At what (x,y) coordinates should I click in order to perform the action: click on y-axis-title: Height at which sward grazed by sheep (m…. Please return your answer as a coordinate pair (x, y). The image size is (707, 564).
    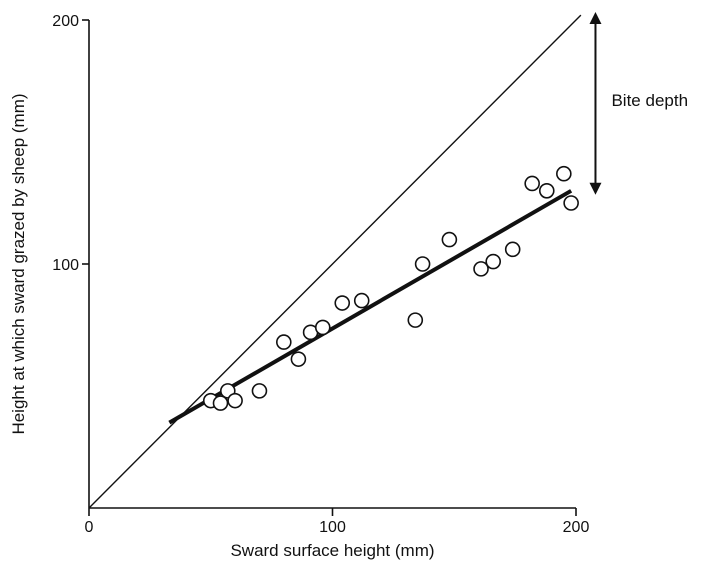
    Looking at the image, I should click on (18, 263).